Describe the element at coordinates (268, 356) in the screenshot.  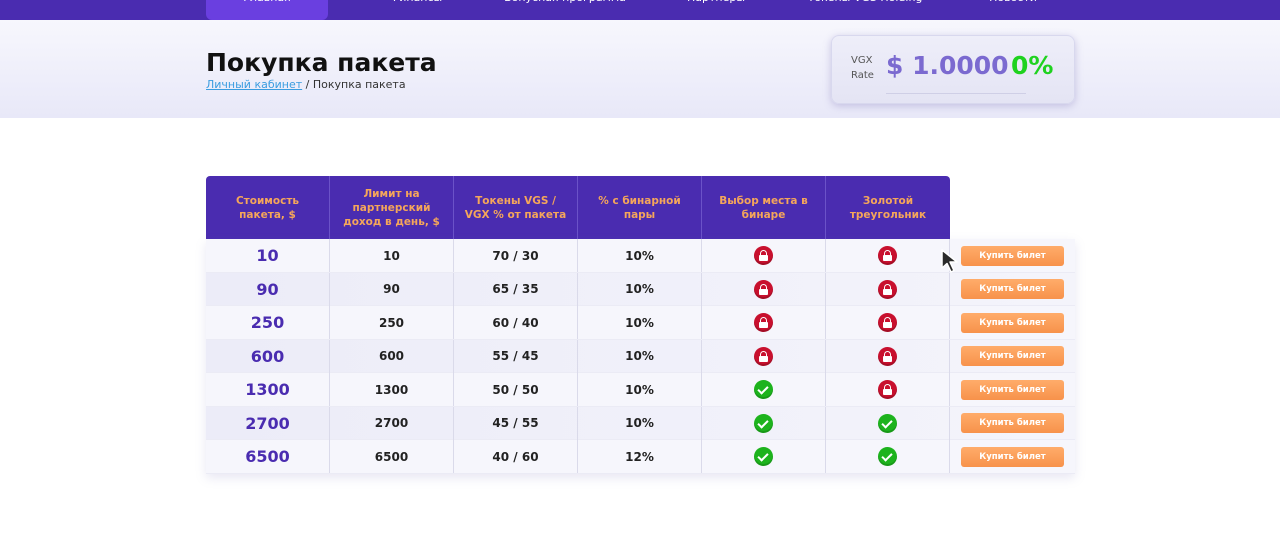
I see `package-price: 600` at that location.